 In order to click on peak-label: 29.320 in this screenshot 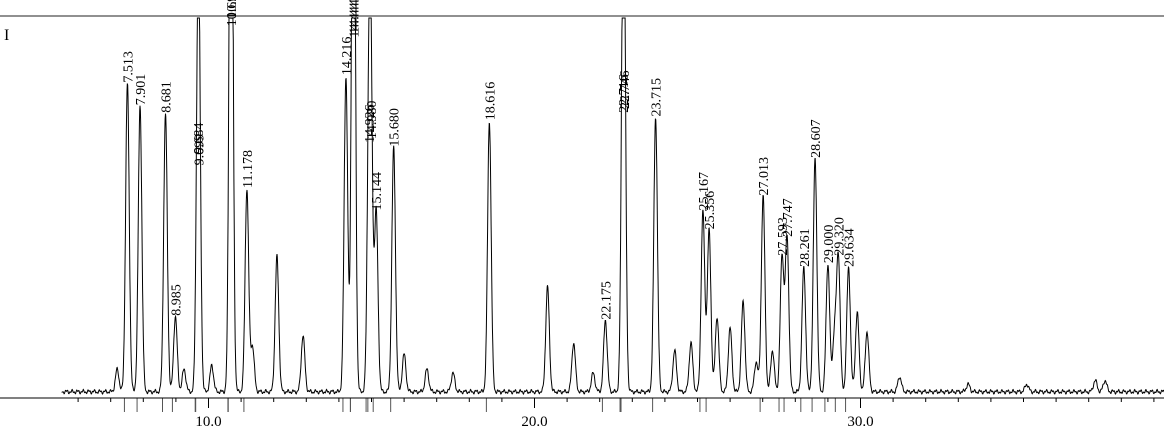, I will do `click(839, 236)`.